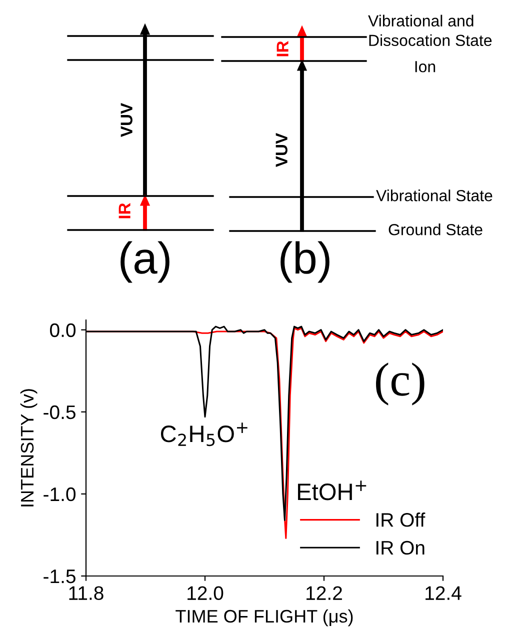 The height and width of the screenshot is (635, 517). I want to click on annotation: (c), so click(400, 384).